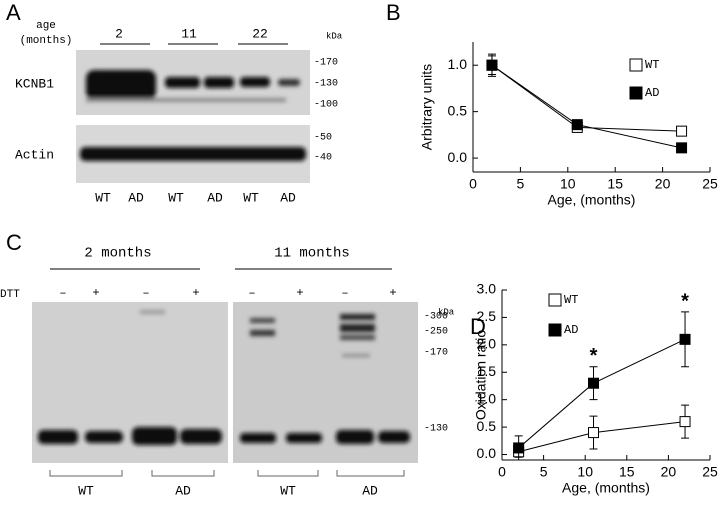  I want to click on y-axis-label: Arbitrary units, so click(427, 107).